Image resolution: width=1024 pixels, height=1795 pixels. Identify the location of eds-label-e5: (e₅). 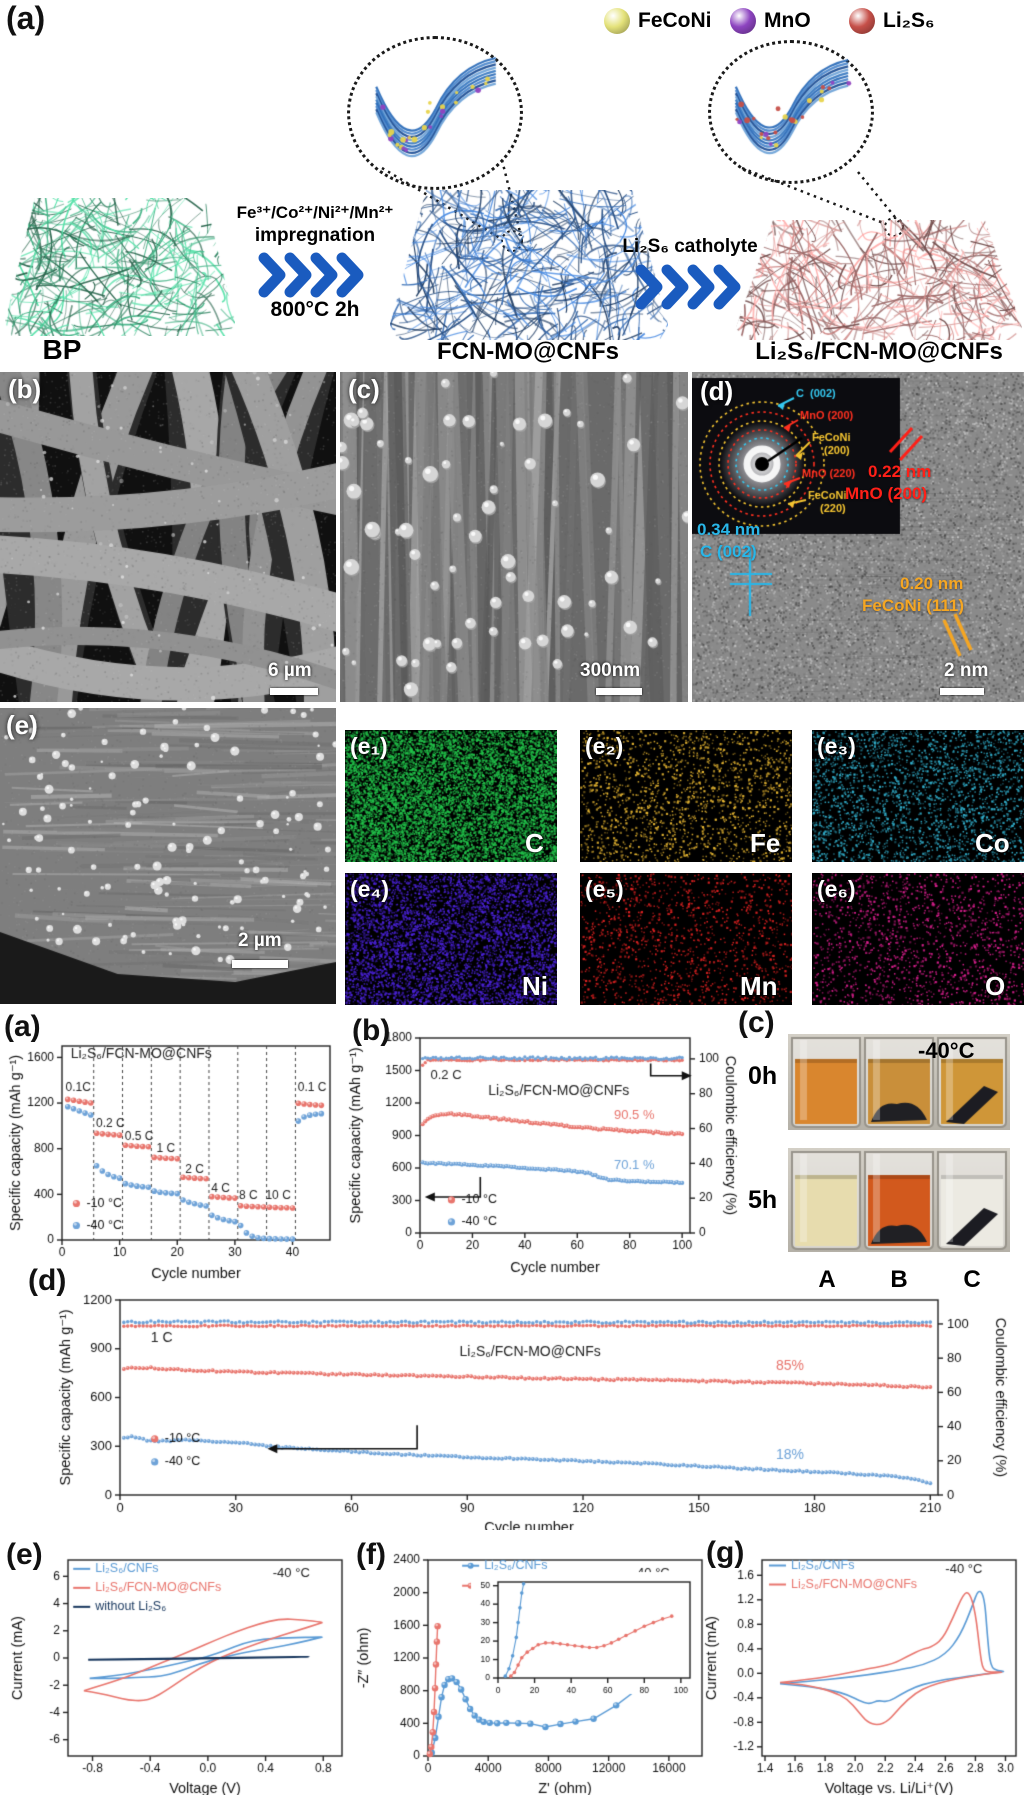
(604, 889).